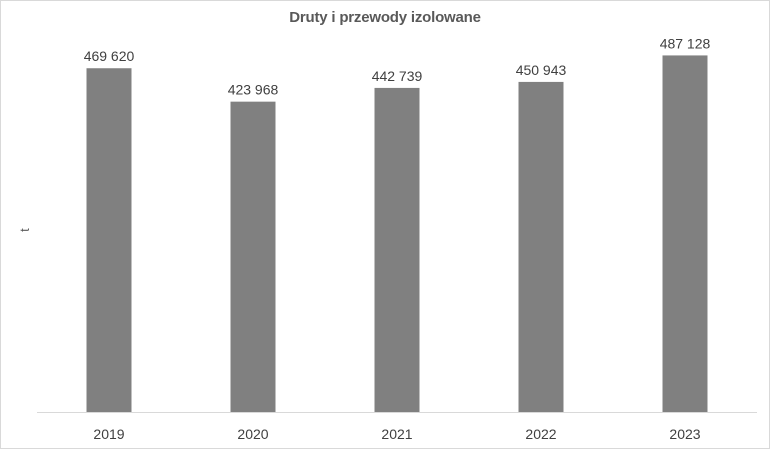 This screenshot has height=449, width=770. Describe the element at coordinates (685, 43) in the screenshot. I see `data-label-2023: 487 128` at that location.